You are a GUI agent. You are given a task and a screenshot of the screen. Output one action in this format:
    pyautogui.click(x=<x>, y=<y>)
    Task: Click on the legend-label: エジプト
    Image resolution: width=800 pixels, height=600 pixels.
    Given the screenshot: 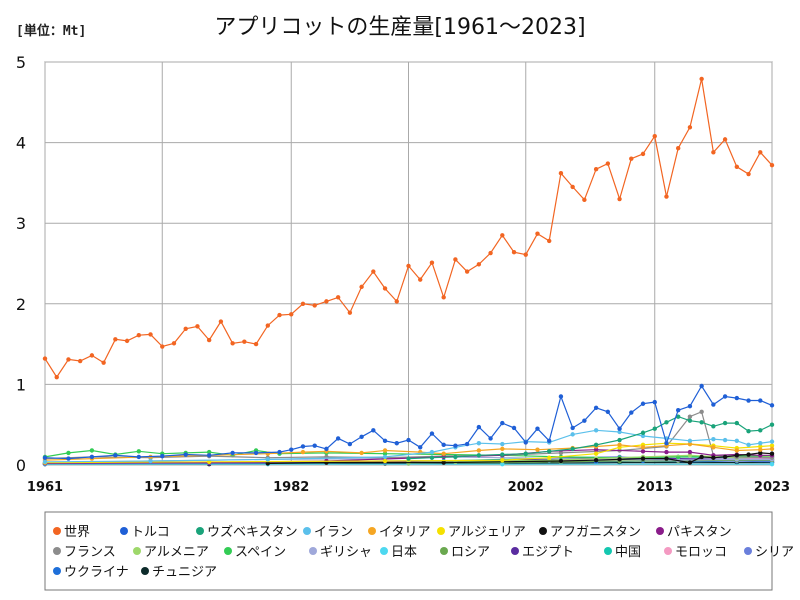 What is the action you would take?
    pyautogui.click(x=548, y=552)
    